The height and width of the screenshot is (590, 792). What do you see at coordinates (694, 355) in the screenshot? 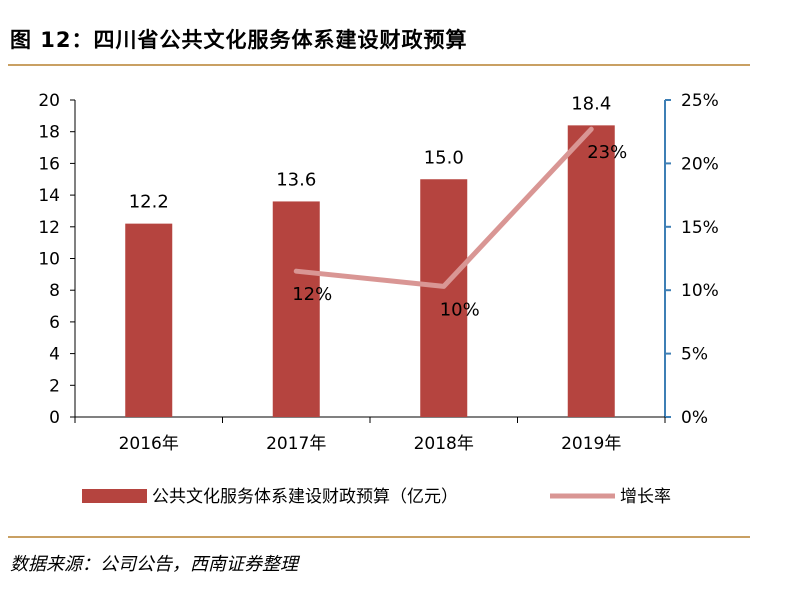
I see `y-right-tick-label: 5%` at bounding box center [694, 355].